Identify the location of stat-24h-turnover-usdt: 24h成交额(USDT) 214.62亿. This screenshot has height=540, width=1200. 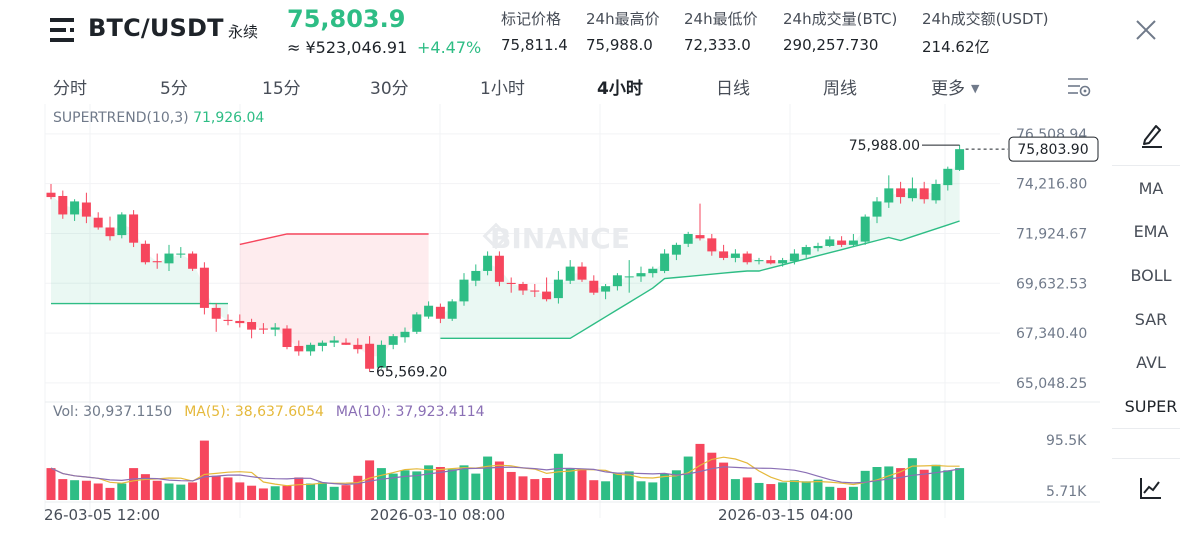
(985, 32).